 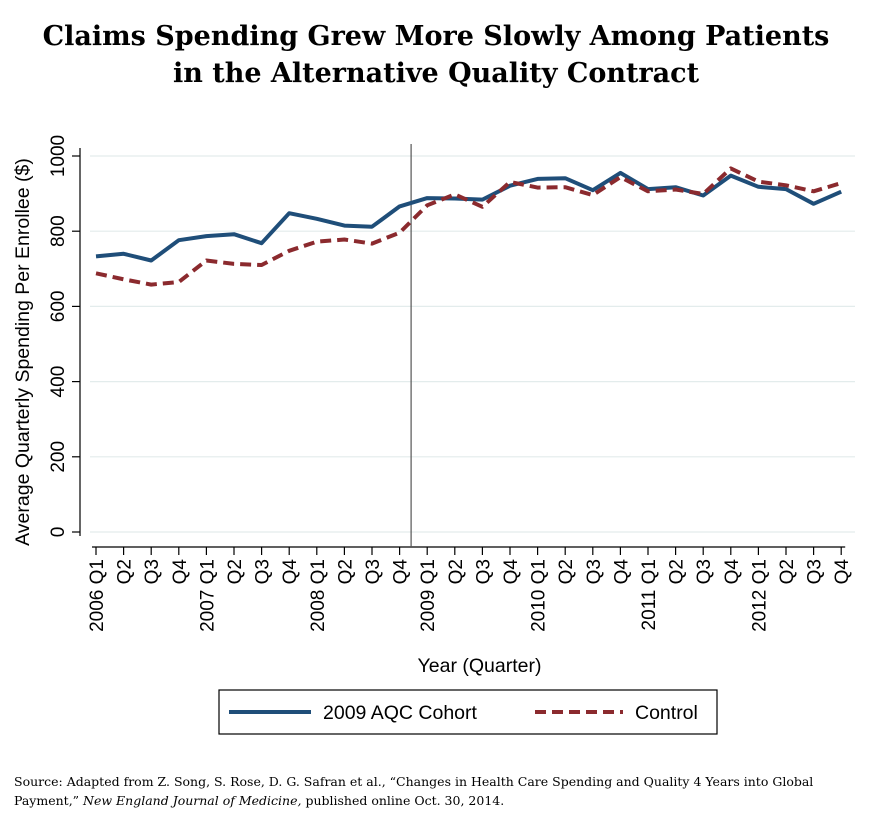 What do you see at coordinates (649, 594) in the screenshot?
I see `x-tick-label-20: 2011 Q1` at bounding box center [649, 594].